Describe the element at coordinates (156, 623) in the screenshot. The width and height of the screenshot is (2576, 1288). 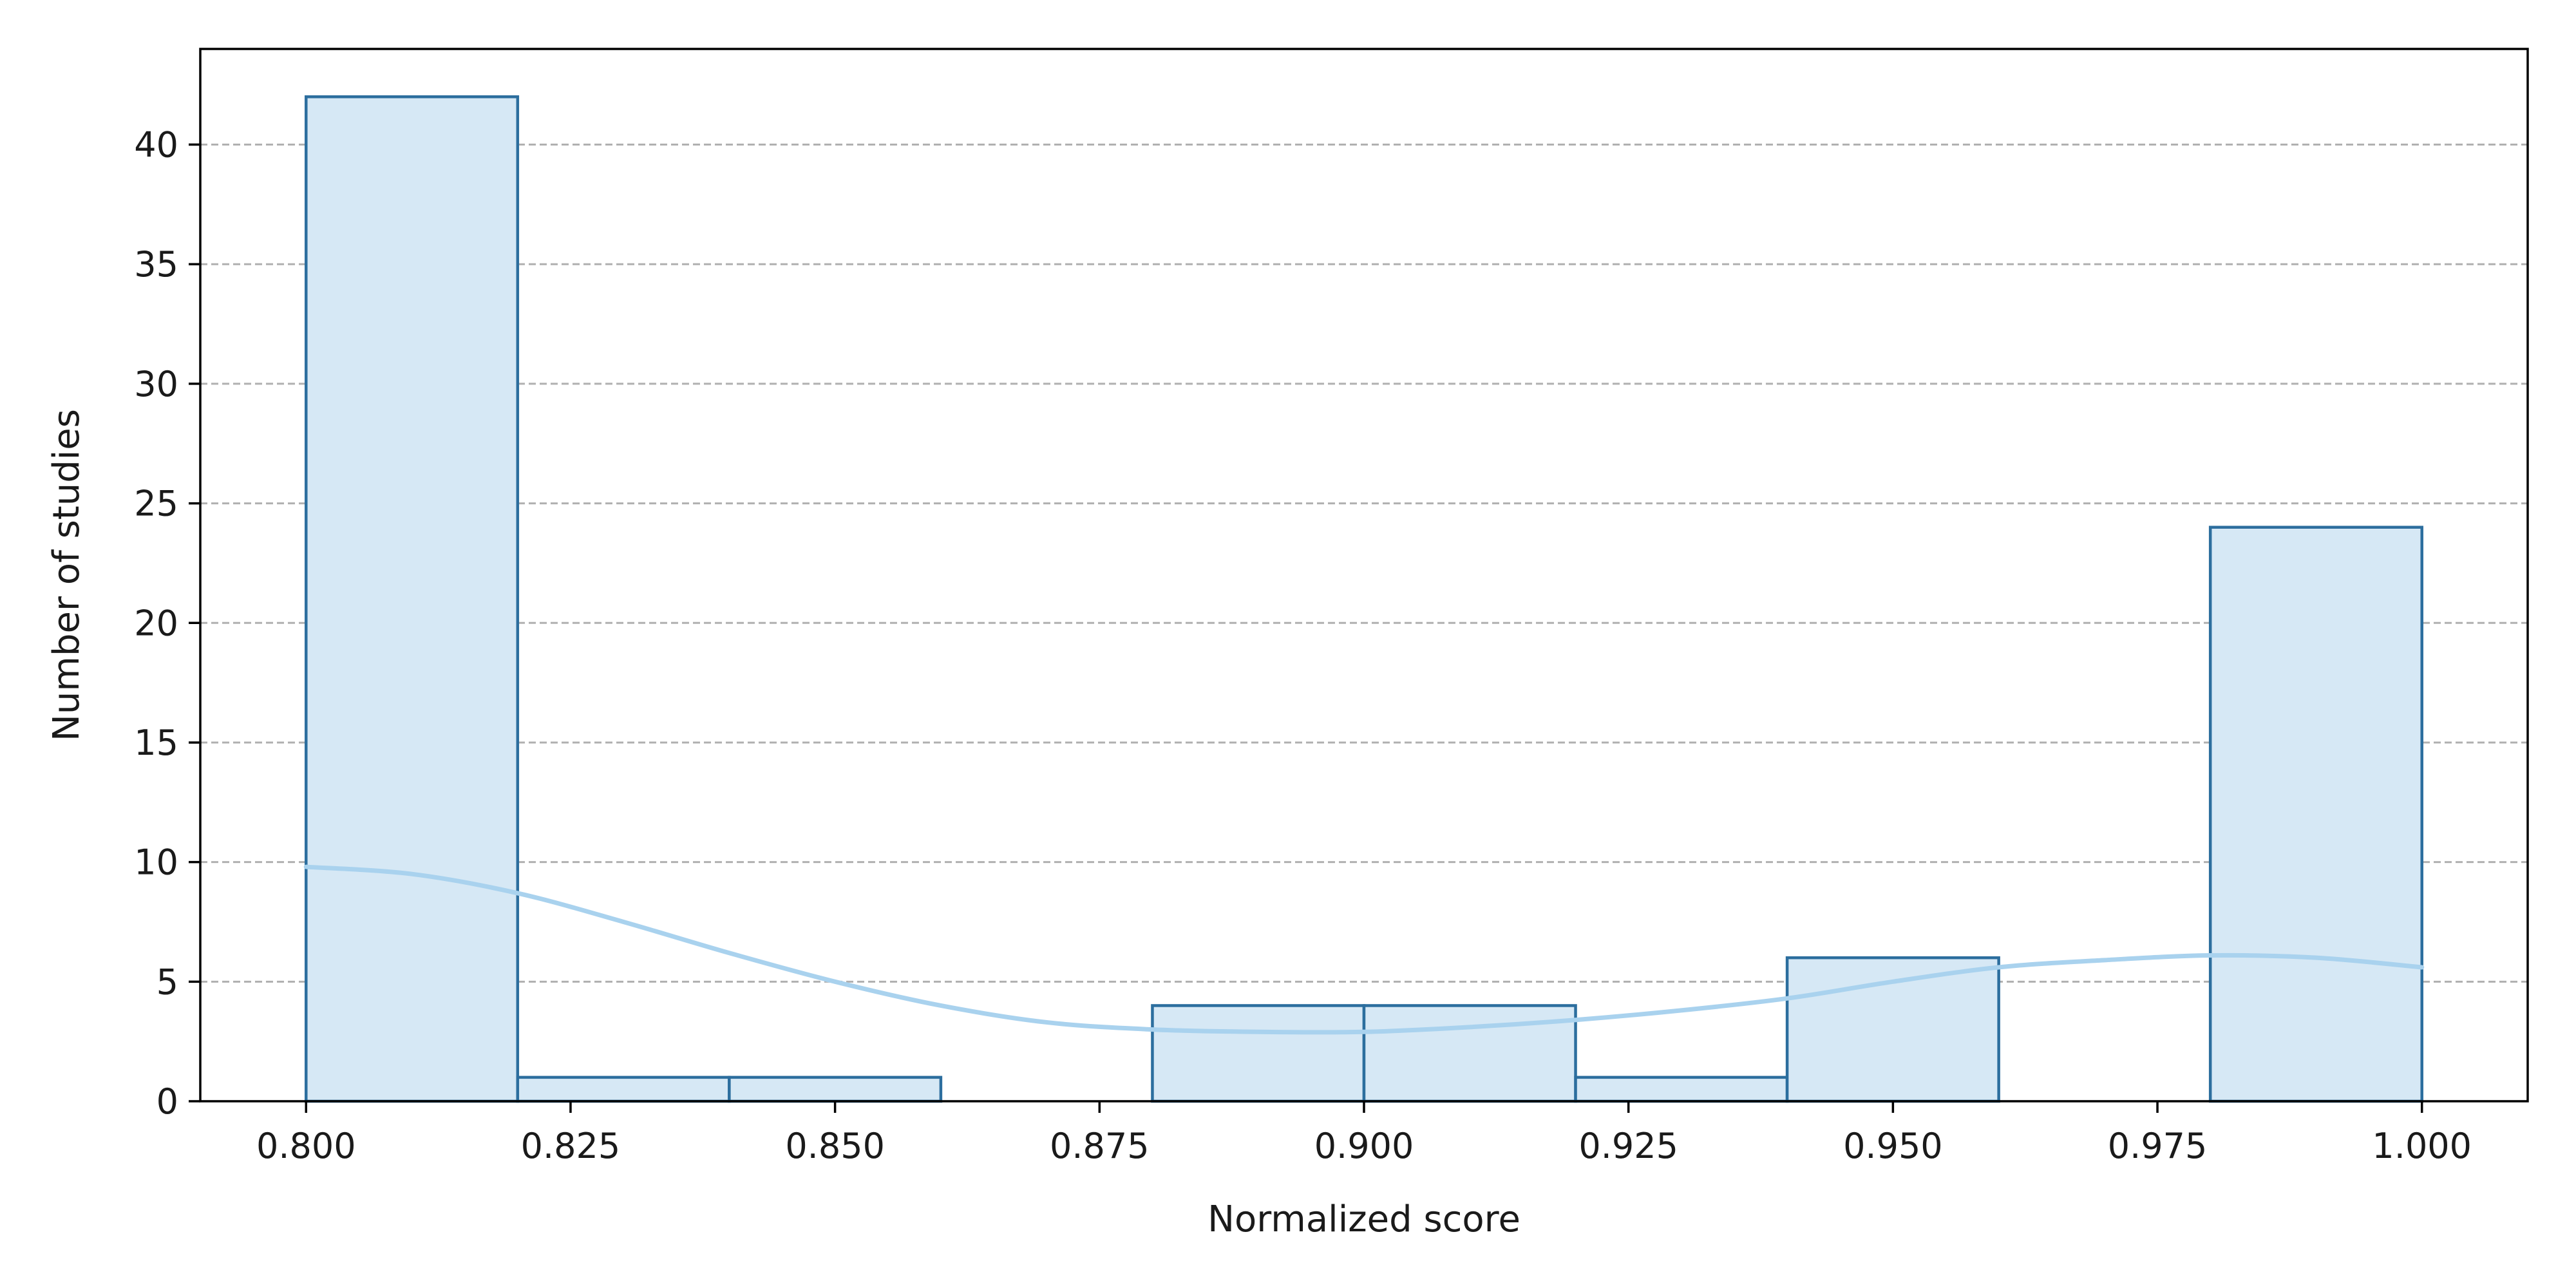
I see `y-tick-label-4: 20` at that location.